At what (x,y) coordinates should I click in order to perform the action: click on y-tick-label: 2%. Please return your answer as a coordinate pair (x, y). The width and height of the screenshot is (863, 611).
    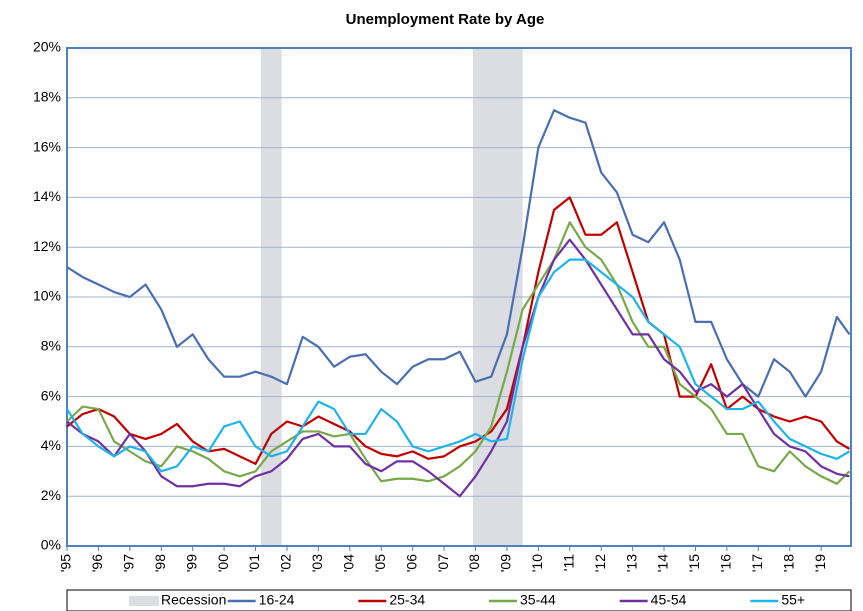
    Looking at the image, I should click on (51, 495).